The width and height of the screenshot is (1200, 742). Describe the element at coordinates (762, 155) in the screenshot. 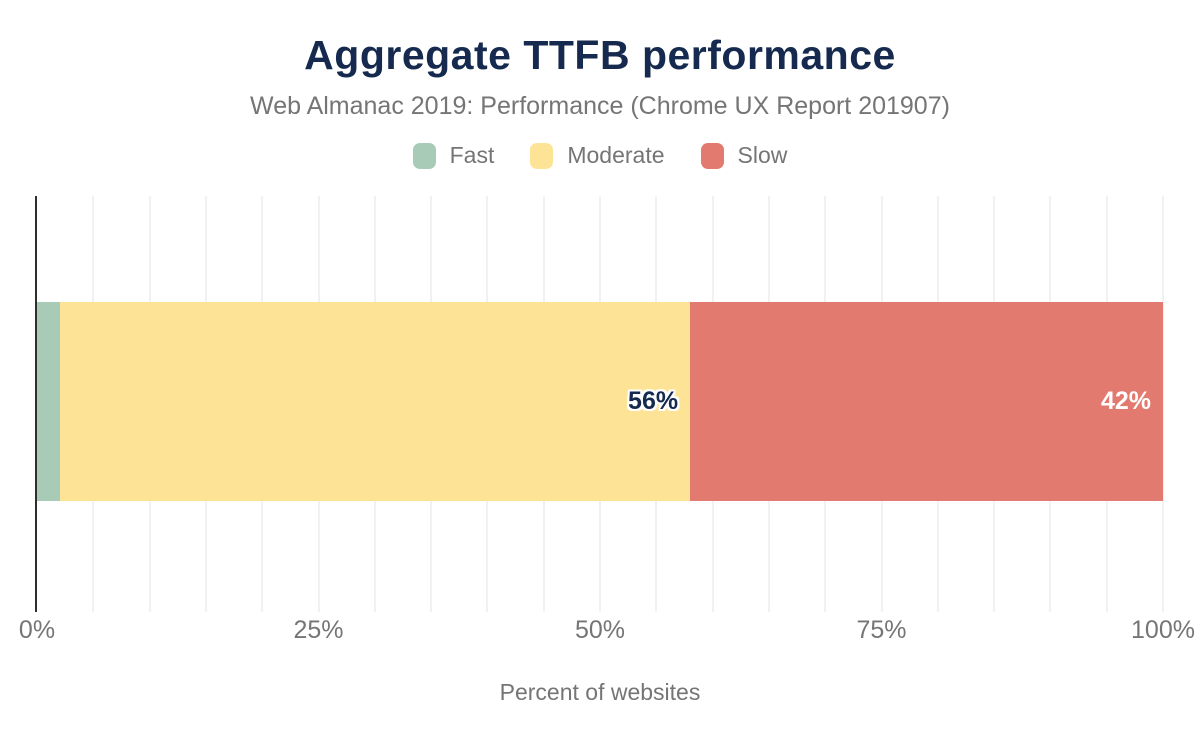

I see `legend-label: Slow` at that location.